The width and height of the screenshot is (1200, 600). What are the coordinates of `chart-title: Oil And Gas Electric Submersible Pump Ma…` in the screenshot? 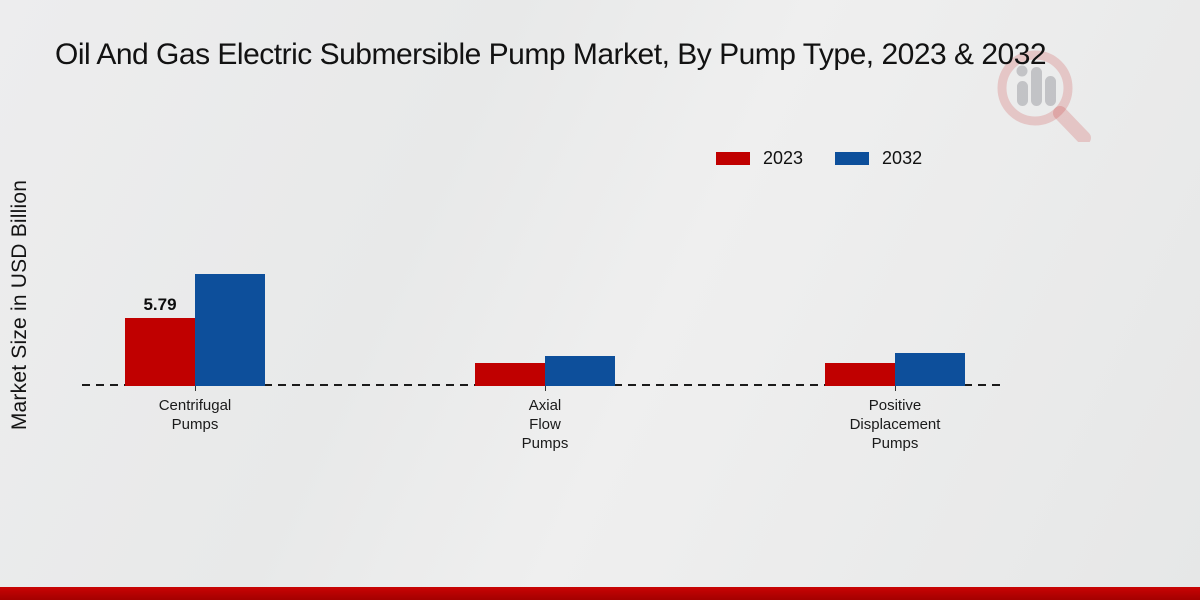 It's located at (551, 54).